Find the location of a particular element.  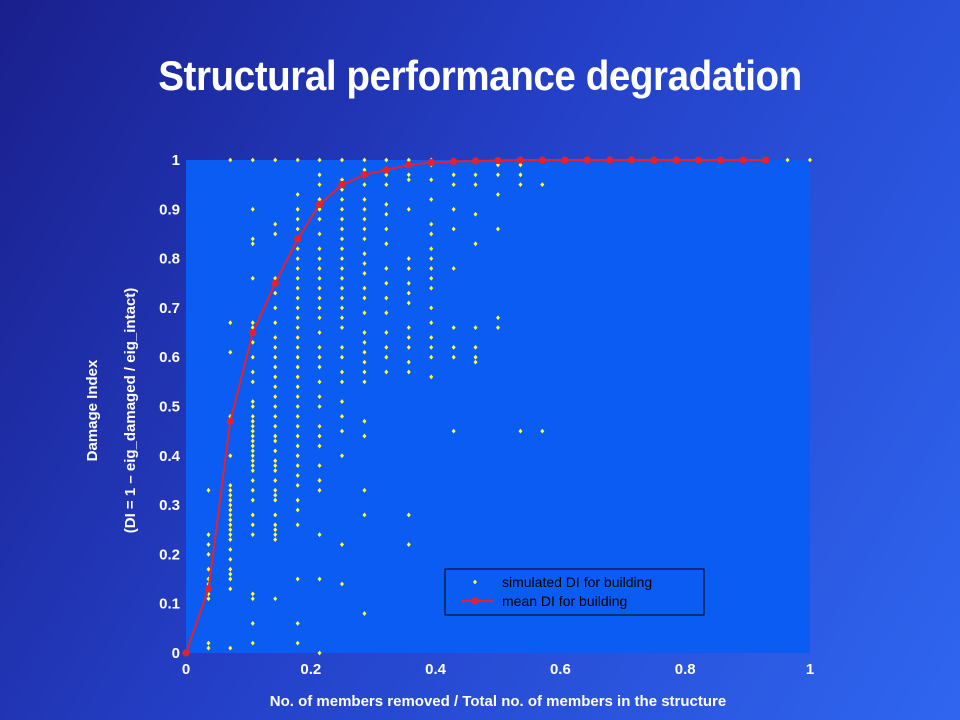

y-axis-label-line1: Damage Index is located at coordinates (92, 410).